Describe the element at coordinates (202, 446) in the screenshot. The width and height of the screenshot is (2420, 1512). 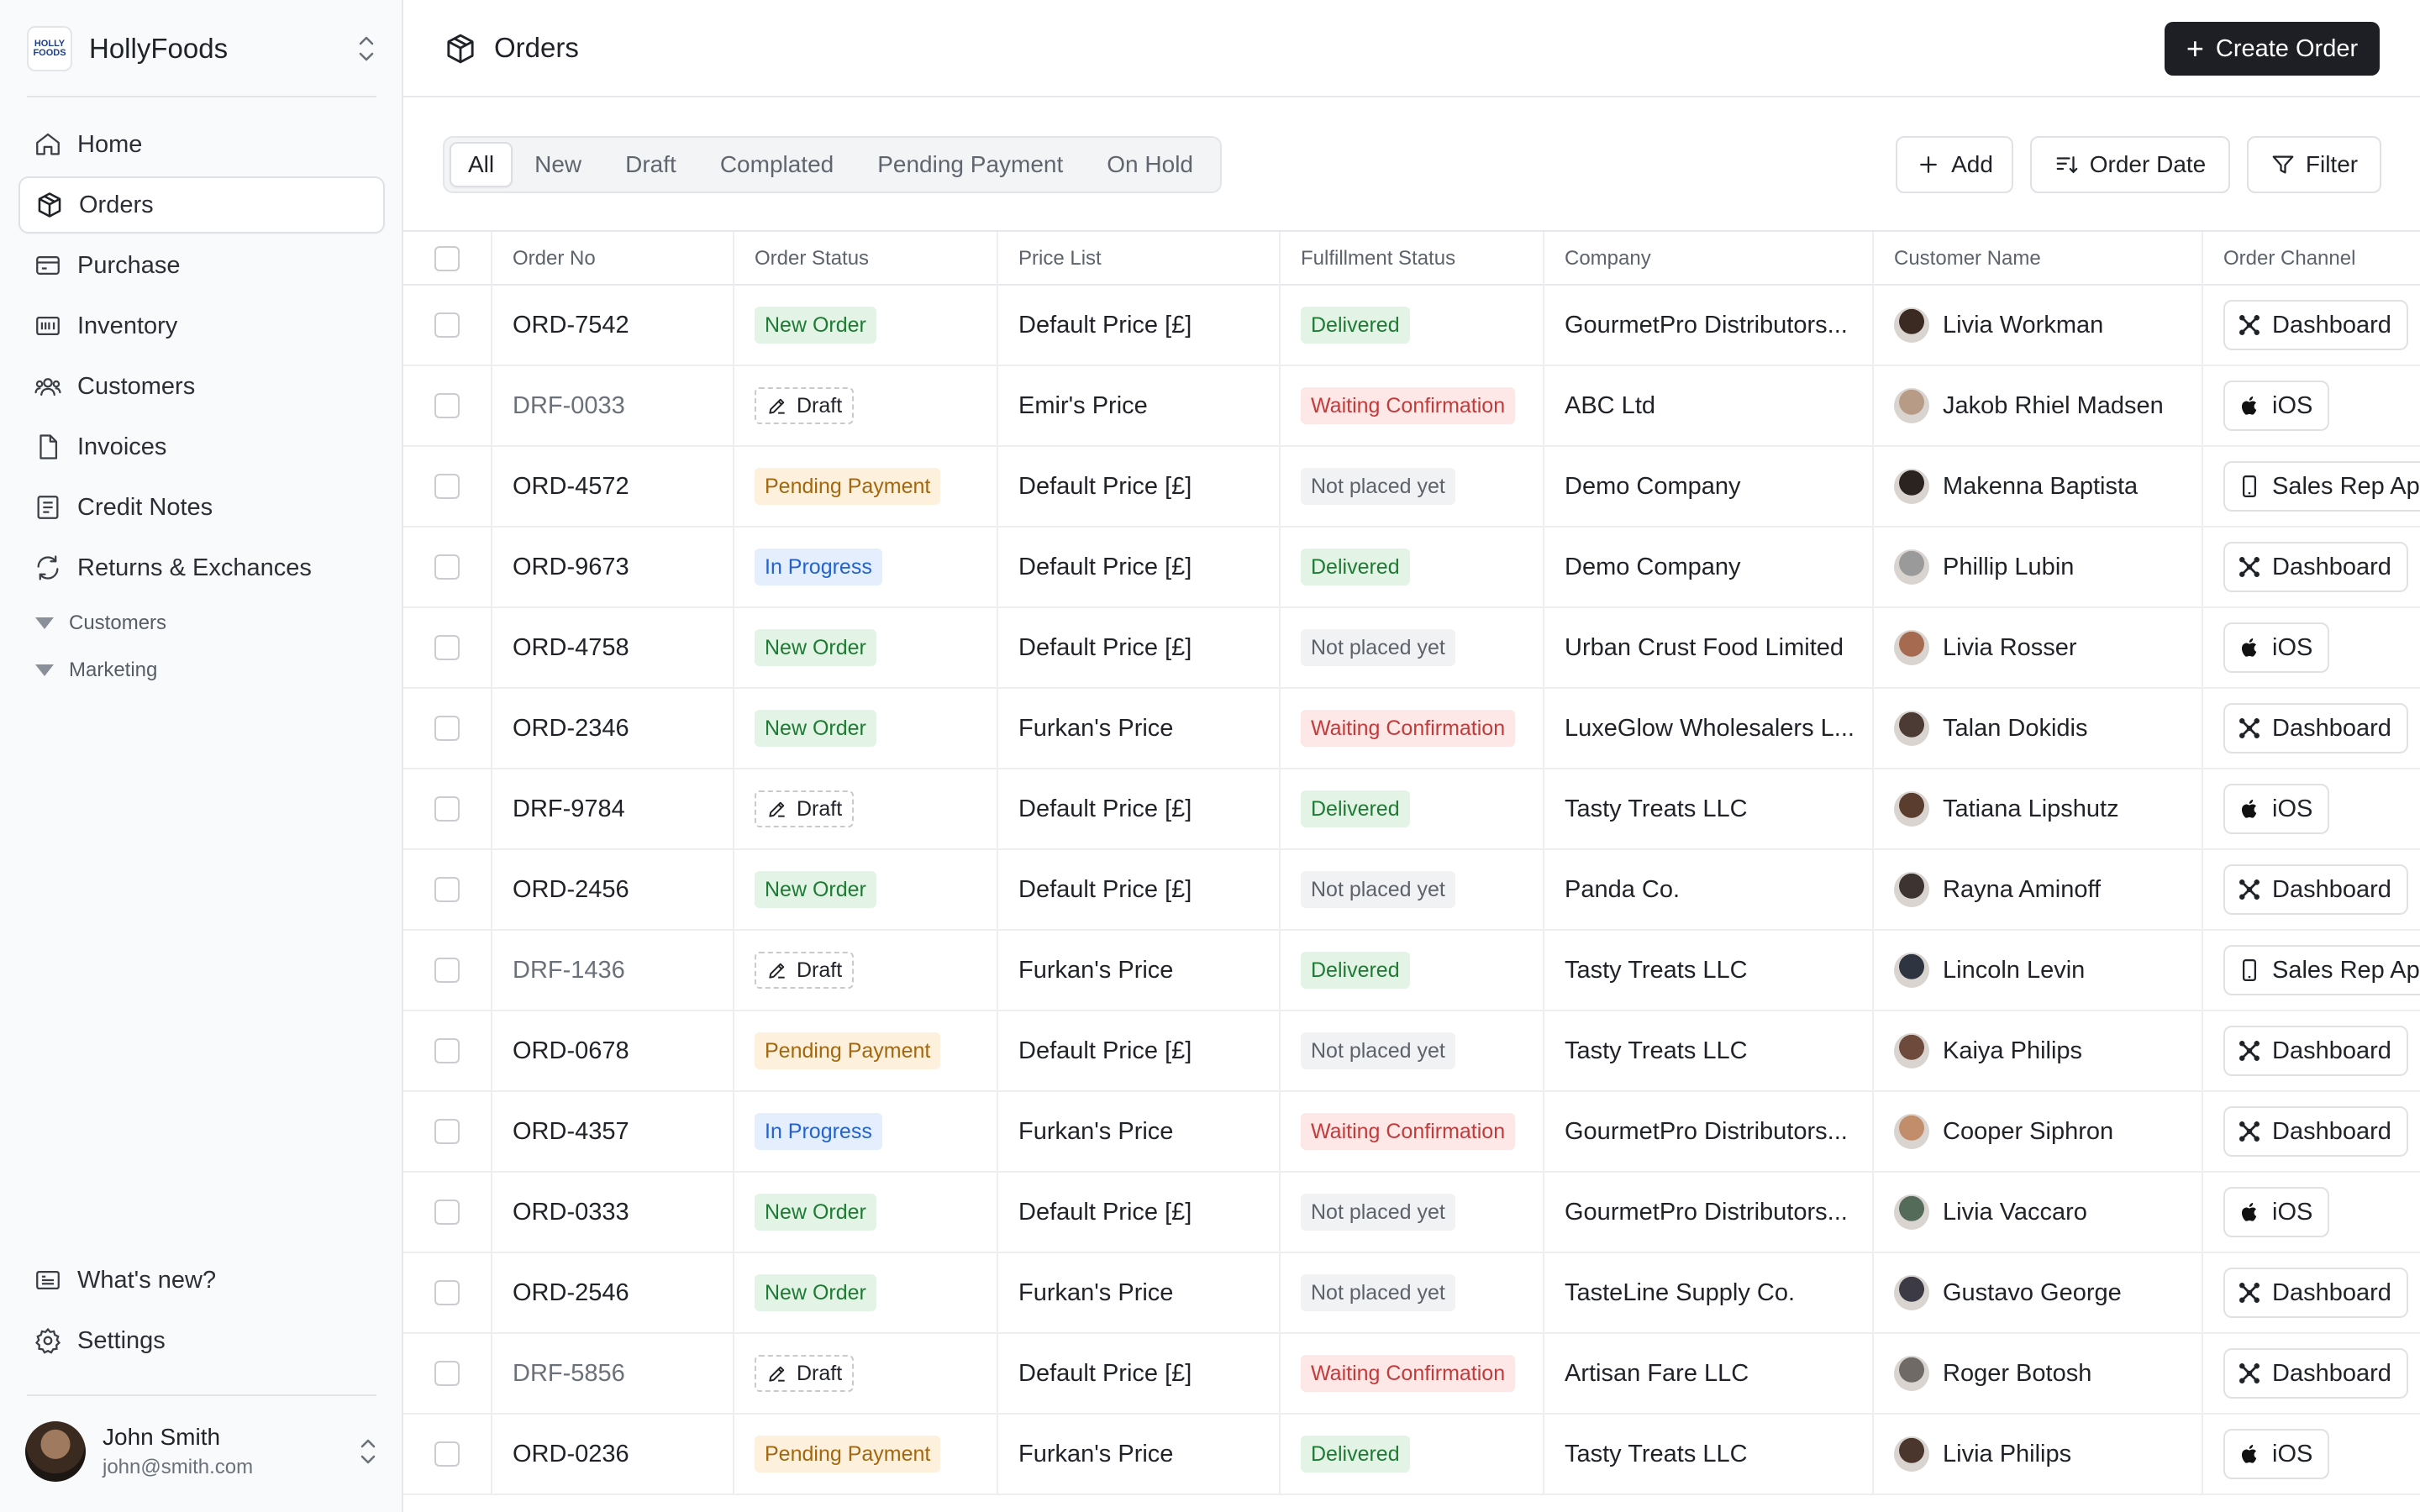
I see `nav-item-invoices: Invoices` at that location.